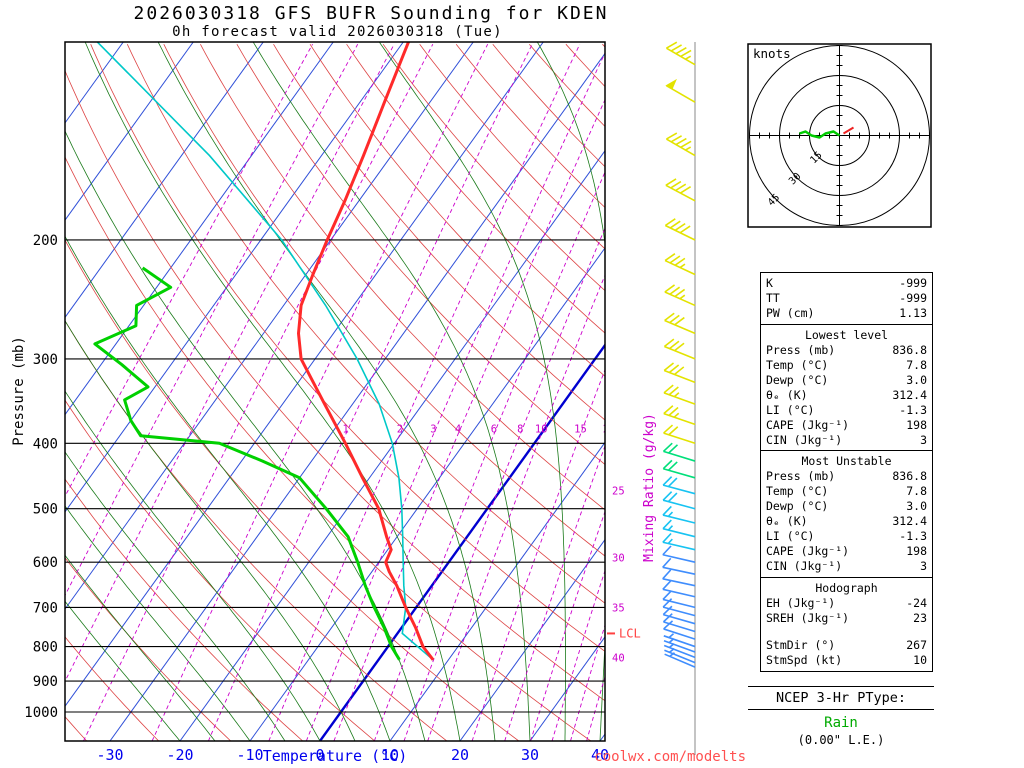  Describe the element at coordinates (846, 313) in the screenshot. I see `table-row: PW (cm) 1.13` at that location.